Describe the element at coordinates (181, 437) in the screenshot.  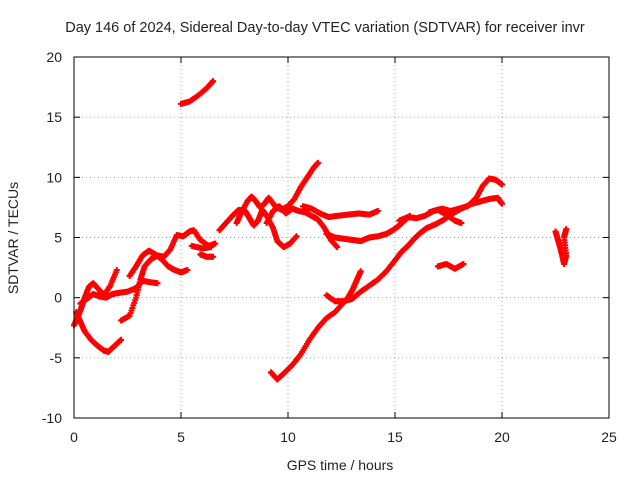
I see `x-tick-label: 5` at that location.